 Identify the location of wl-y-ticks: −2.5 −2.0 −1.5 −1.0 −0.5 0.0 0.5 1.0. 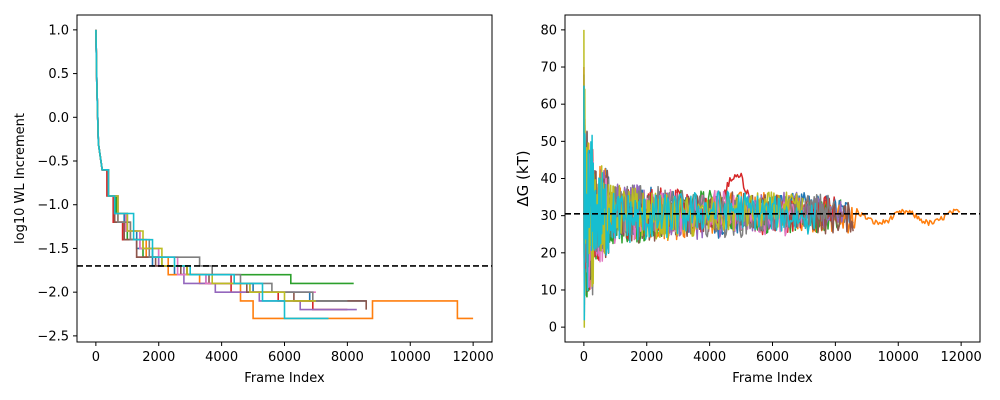
(57, 183).